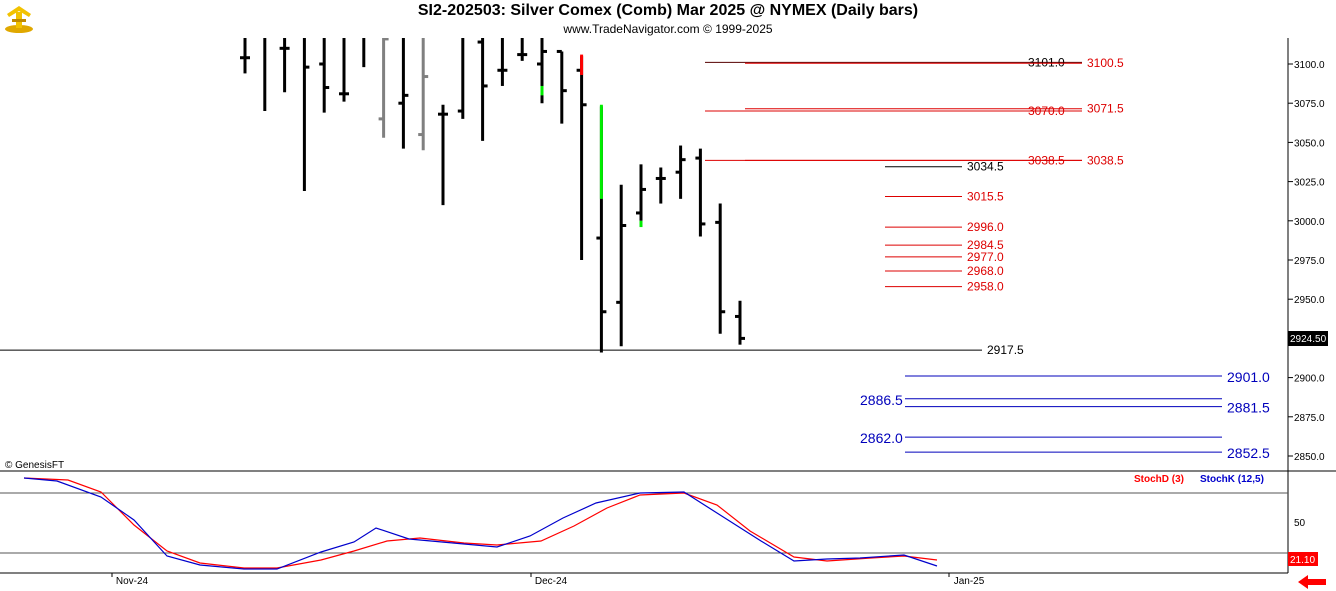  Describe the element at coordinates (1046, 111) in the screenshot. I see `price-level-label: 3070.0` at that location.